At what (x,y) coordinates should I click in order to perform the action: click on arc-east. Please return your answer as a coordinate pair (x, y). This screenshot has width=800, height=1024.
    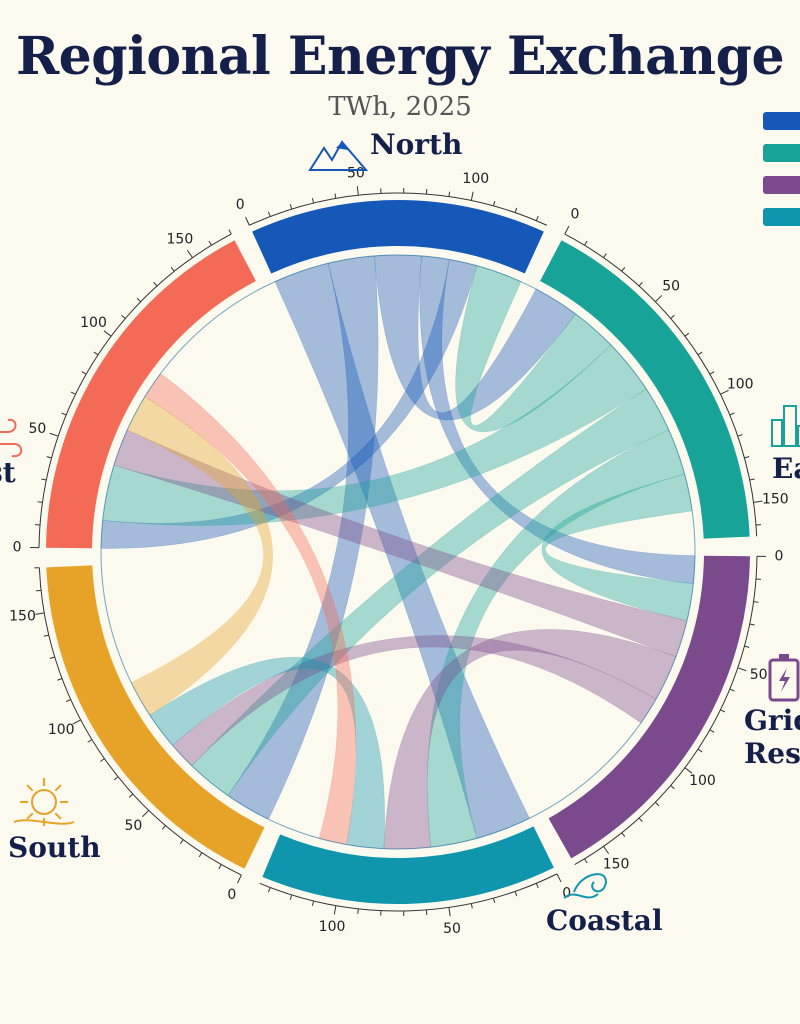
    Looking at the image, I should click on (645, 389).